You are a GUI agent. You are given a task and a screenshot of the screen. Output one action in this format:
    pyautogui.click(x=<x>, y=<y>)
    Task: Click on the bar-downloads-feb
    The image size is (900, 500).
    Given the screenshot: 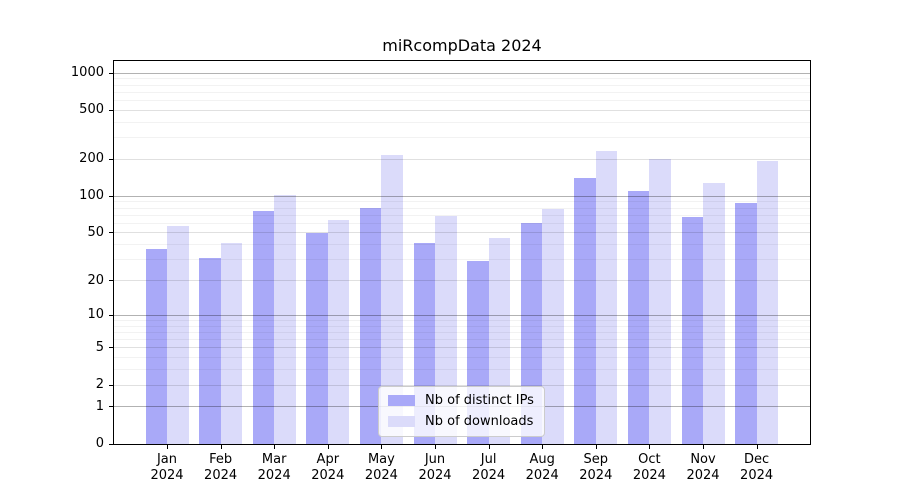 What is the action you would take?
    pyautogui.click(x=231, y=343)
    